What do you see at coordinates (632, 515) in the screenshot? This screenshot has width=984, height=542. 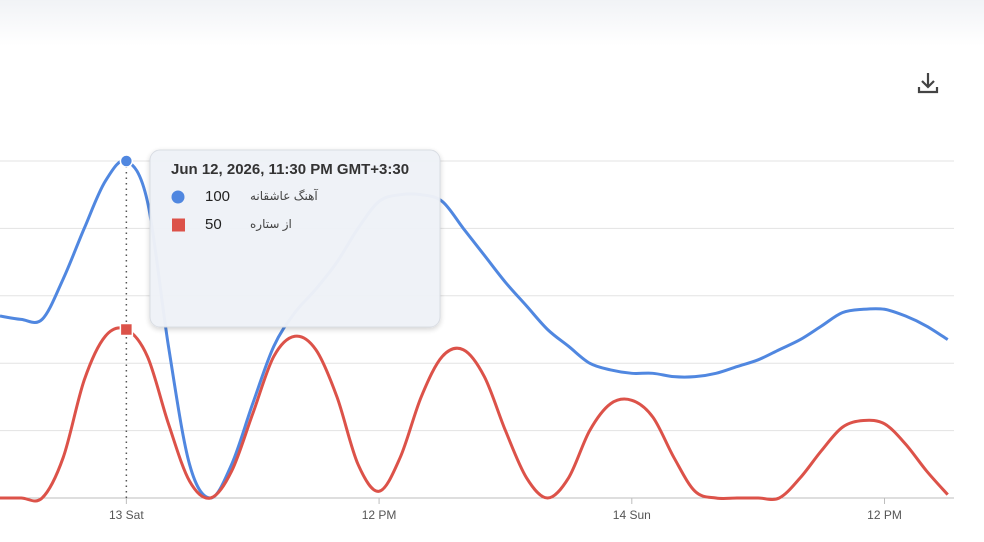 I see `x-tick-label: 14 Sun` at bounding box center [632, 515].